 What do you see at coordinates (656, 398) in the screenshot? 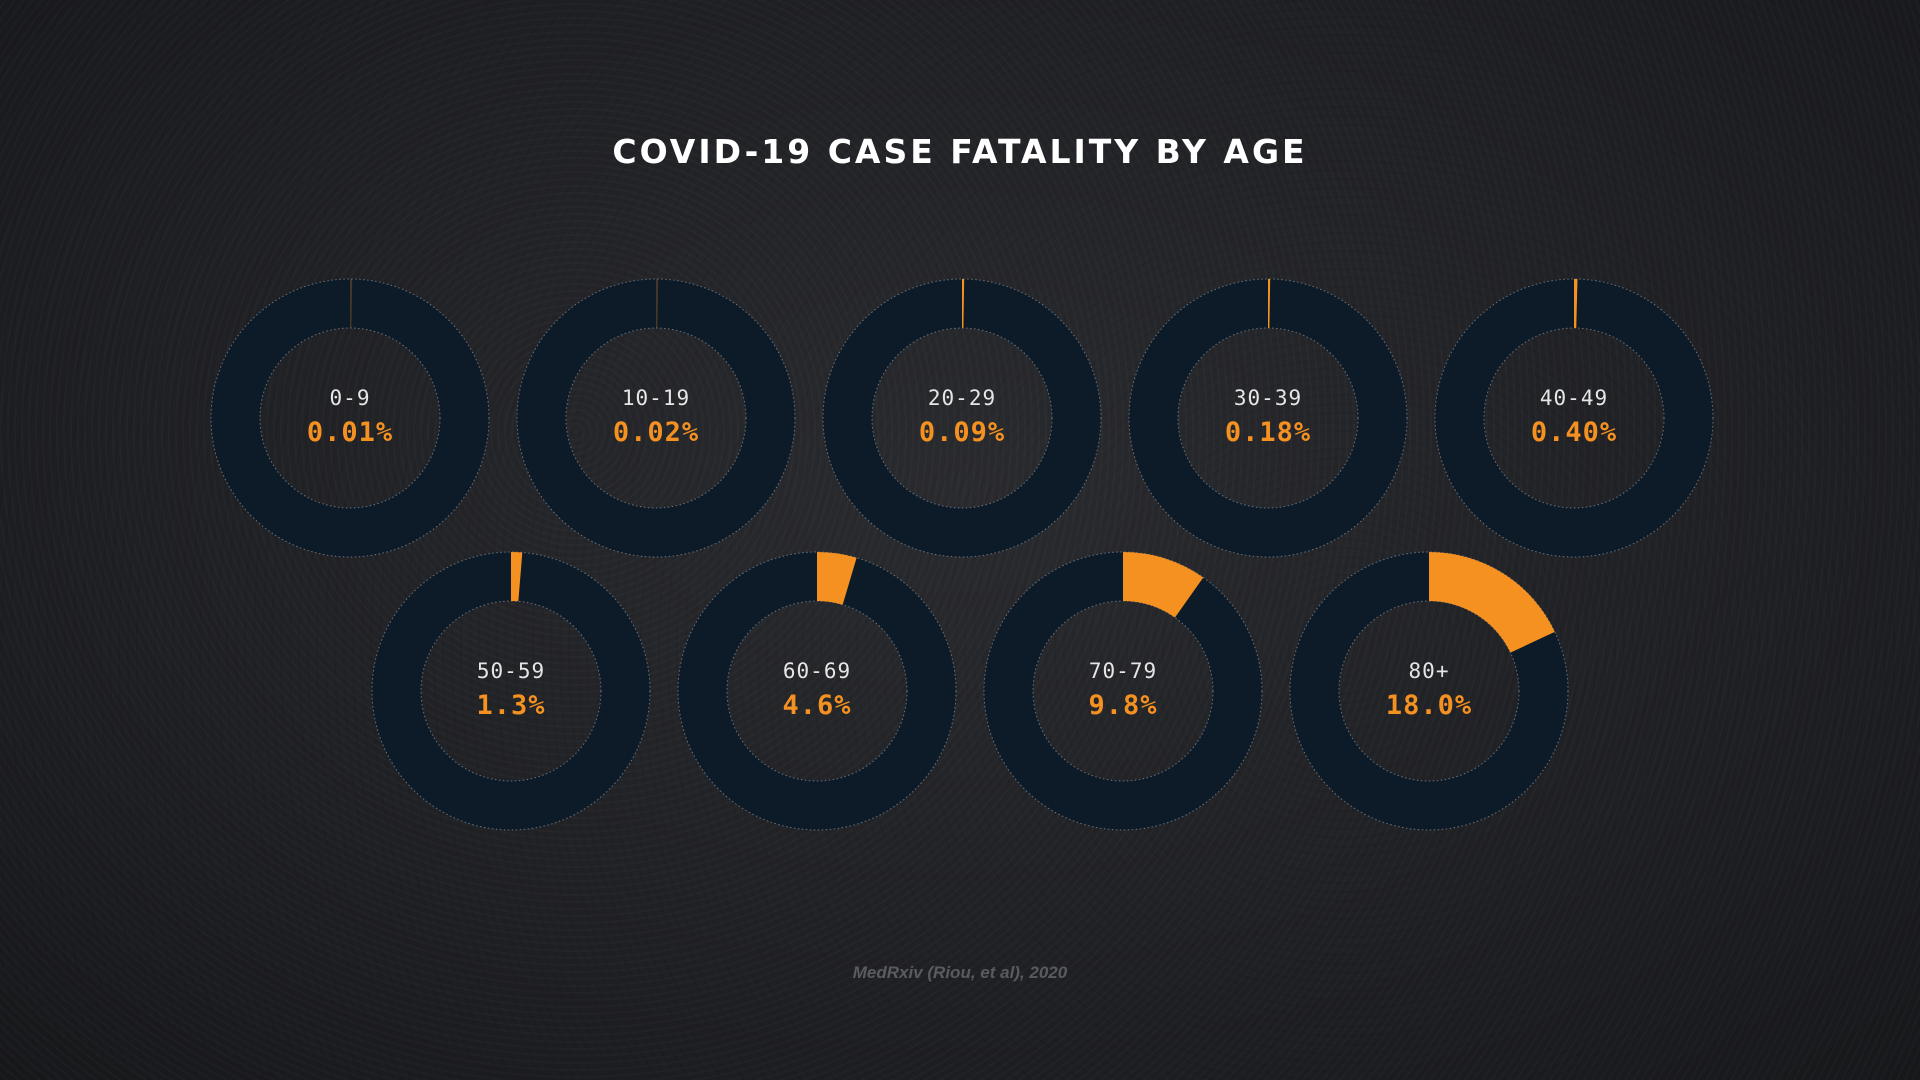
I see `age-group-label: 10-19` at bounding box center [656, 398].